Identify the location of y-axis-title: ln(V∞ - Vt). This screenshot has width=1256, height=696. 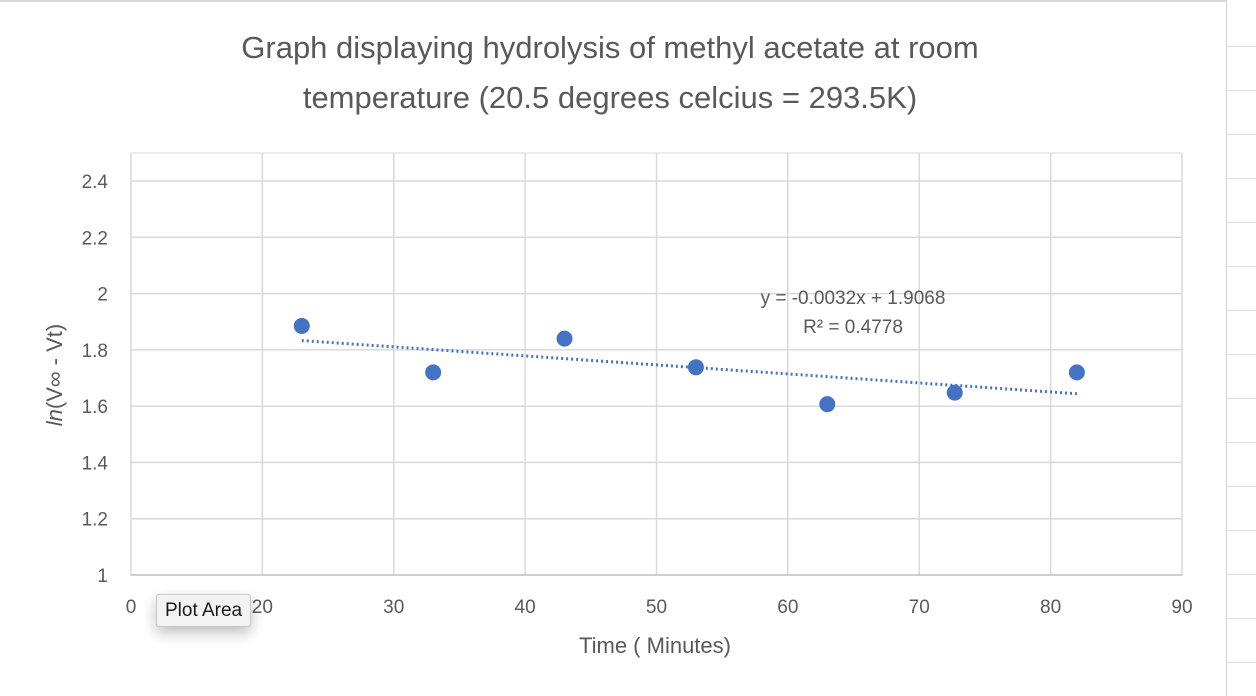
(54, 375).